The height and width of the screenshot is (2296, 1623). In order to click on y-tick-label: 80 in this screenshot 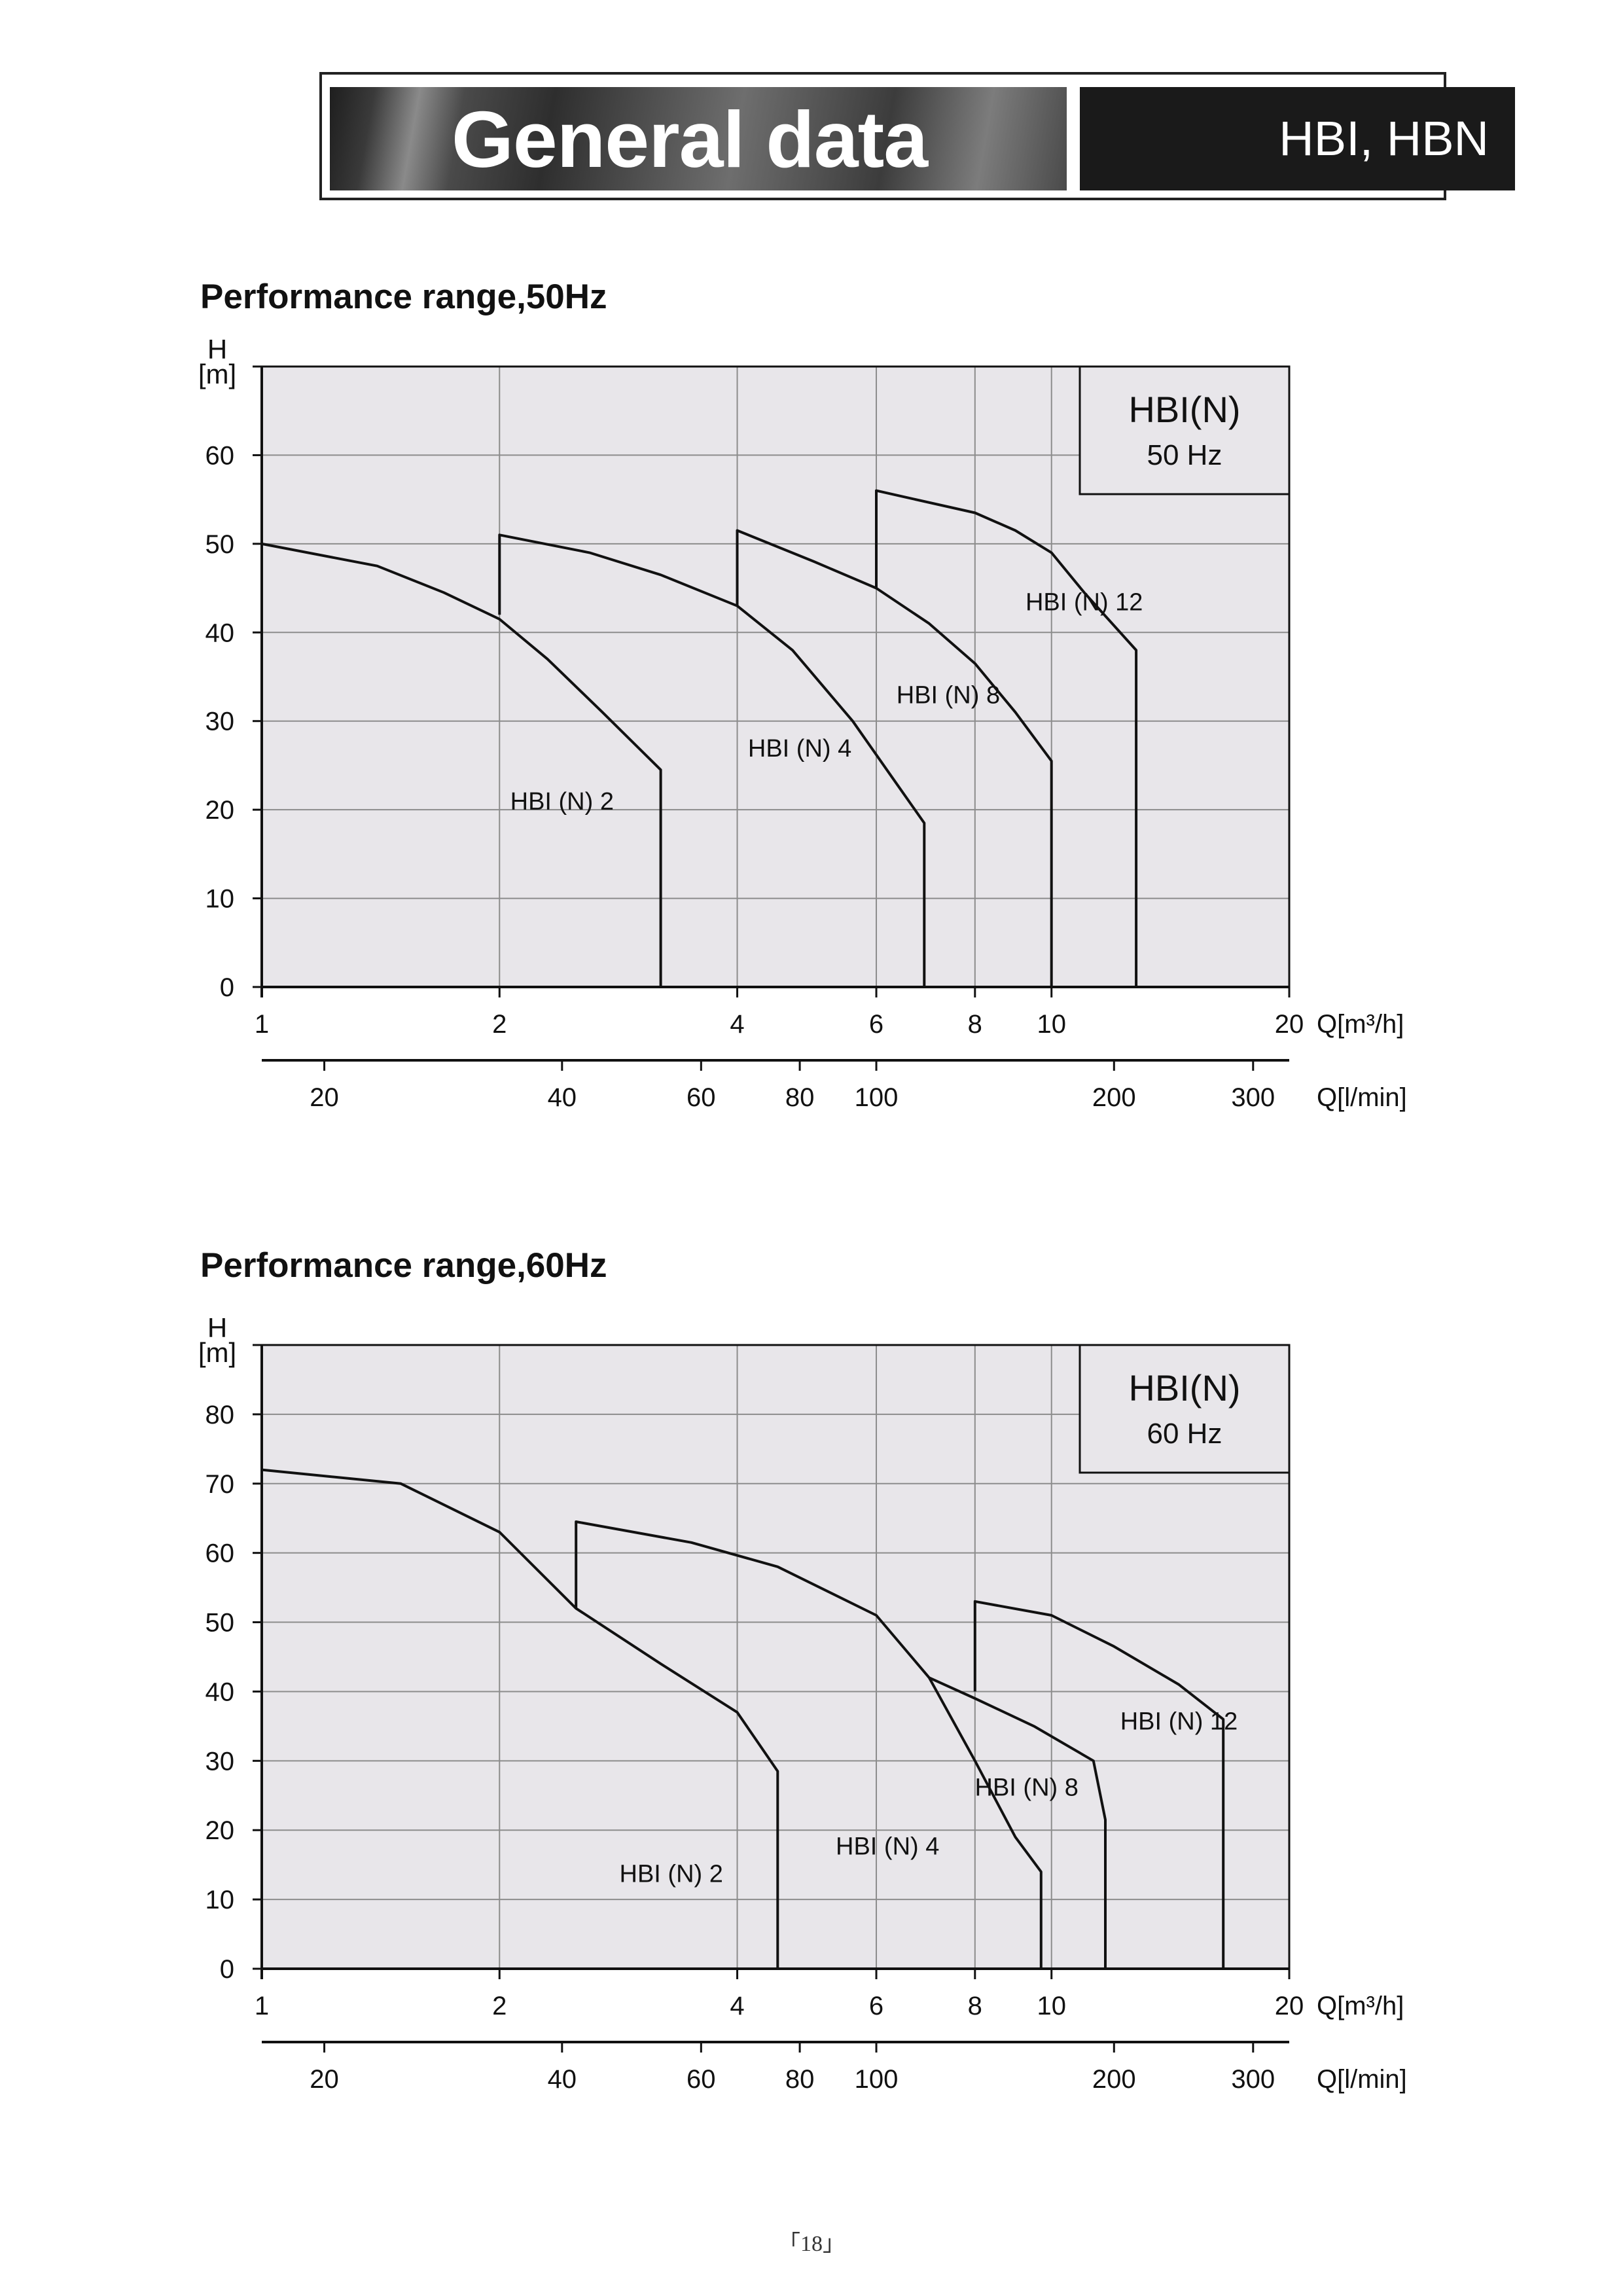, I will do `click(220, 1415)`.